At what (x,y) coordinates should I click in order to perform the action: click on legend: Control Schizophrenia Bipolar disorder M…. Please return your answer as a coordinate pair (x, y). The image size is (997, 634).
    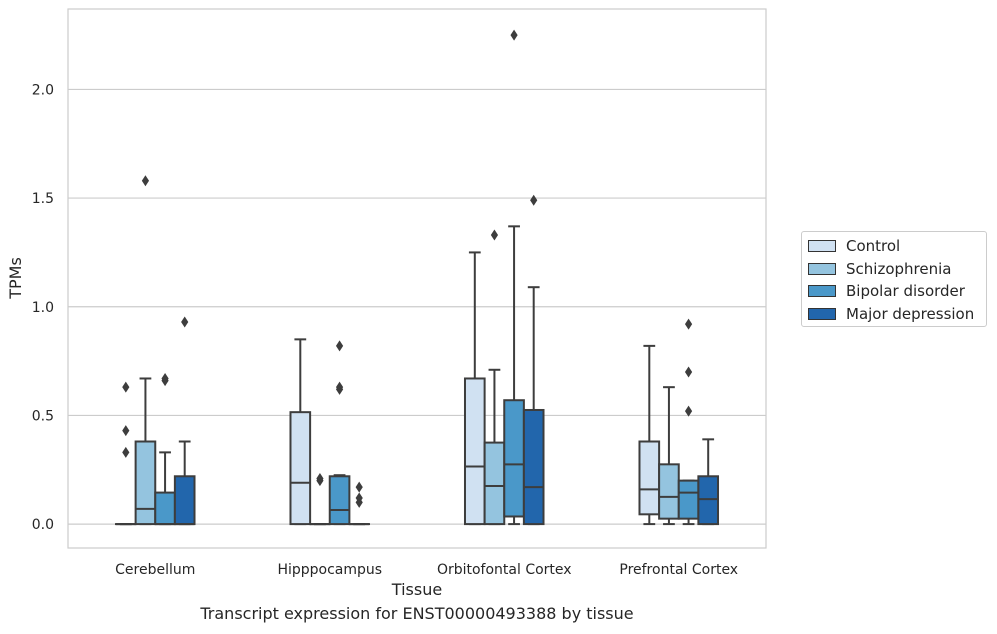
    Looking at the image, I should click on (894, 279).